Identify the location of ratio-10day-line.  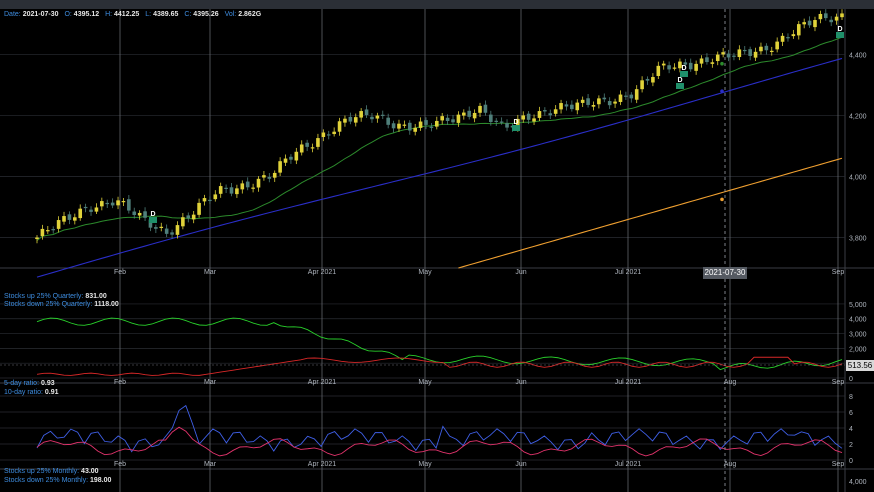
(439, 441).